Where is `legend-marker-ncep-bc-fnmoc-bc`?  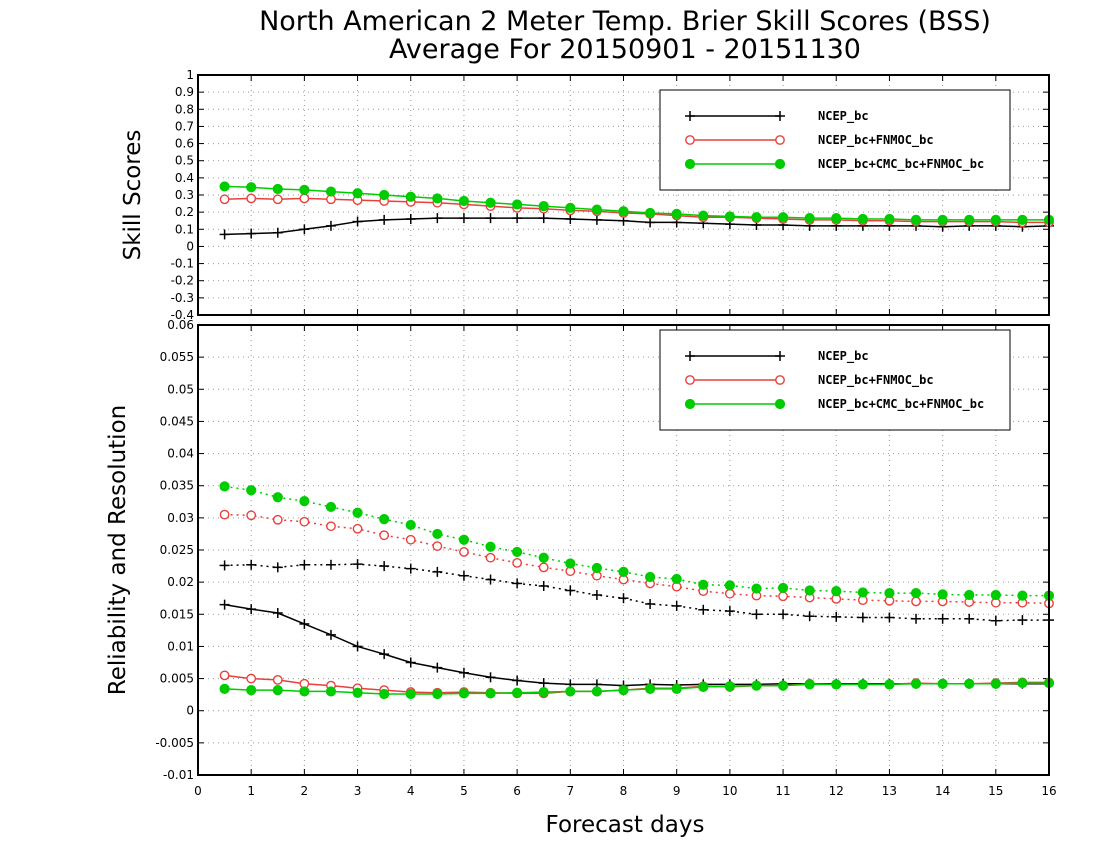
legend-marker-ncep-bc-fnmoc-bc is located at coordinates (690, 140).